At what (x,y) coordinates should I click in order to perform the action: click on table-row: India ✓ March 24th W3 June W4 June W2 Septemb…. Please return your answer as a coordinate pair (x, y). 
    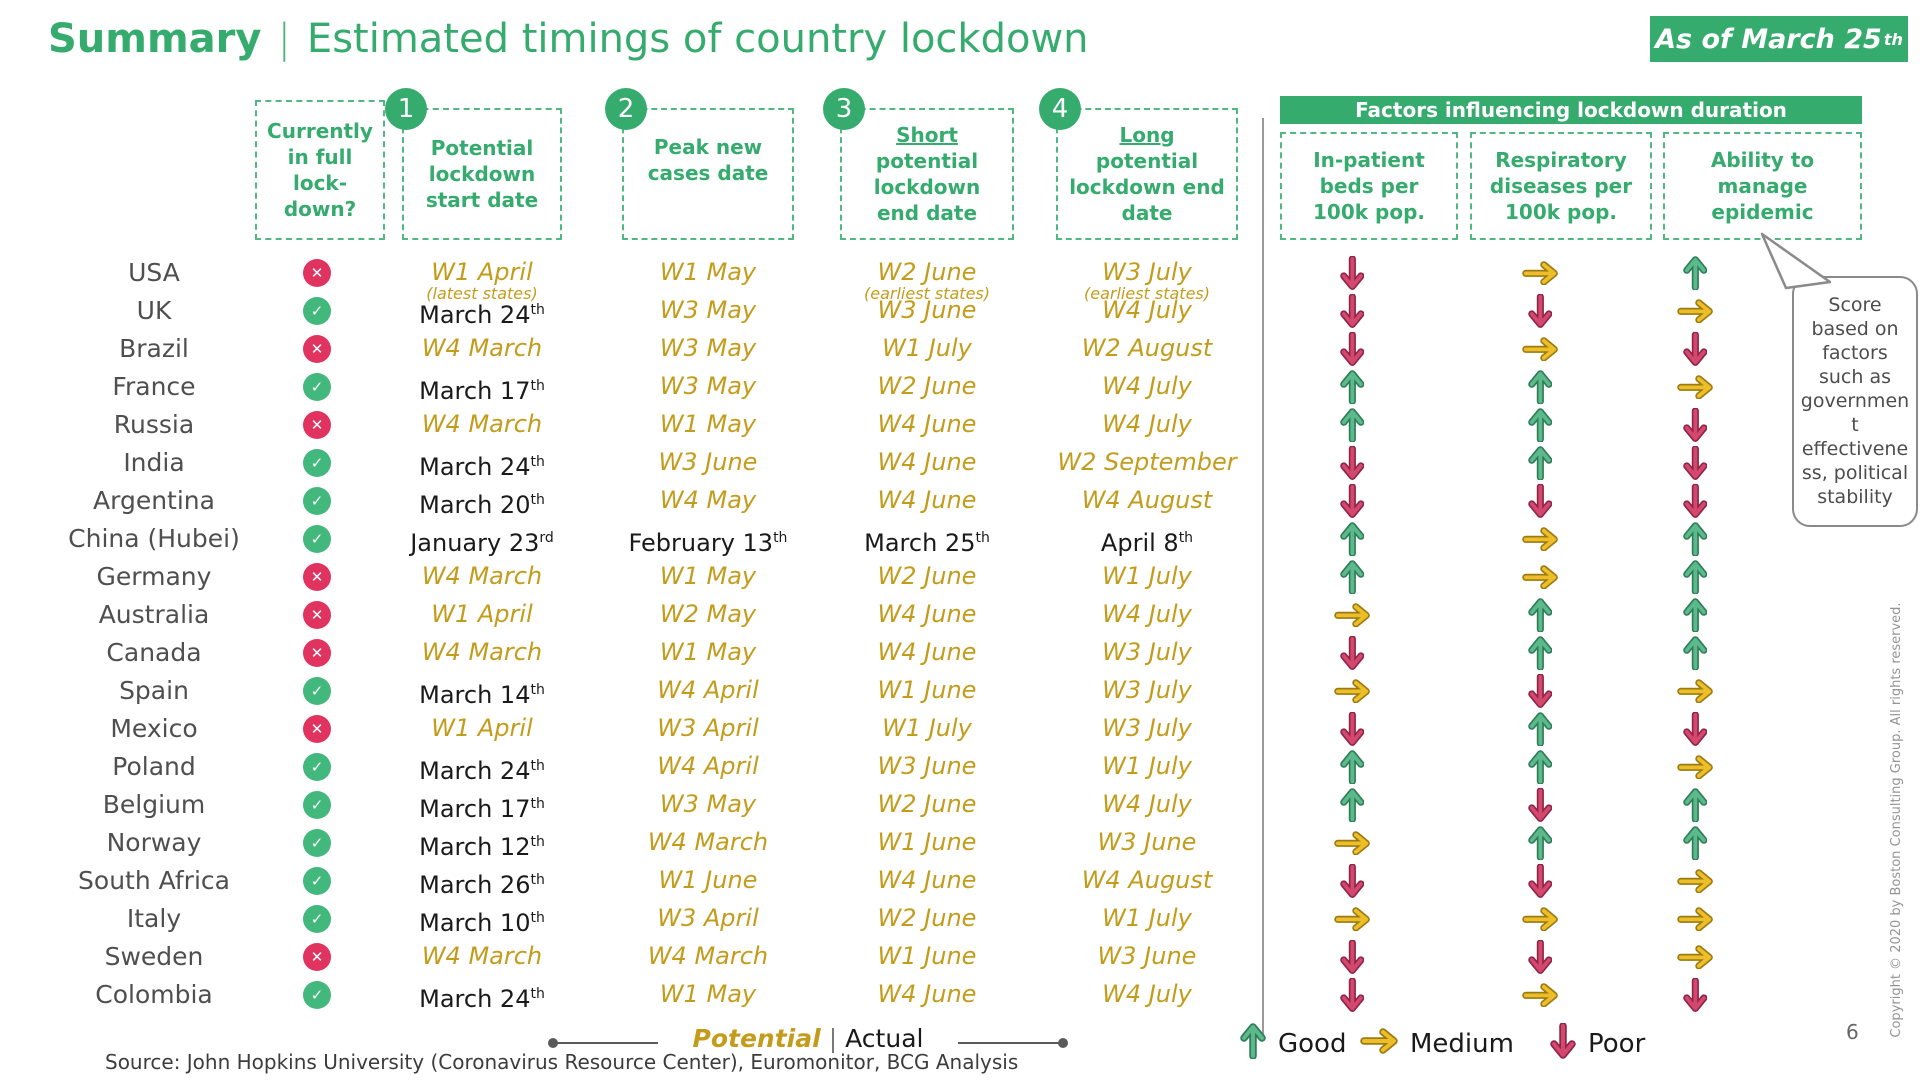
    Looking at the image, I should click on (960, 463).